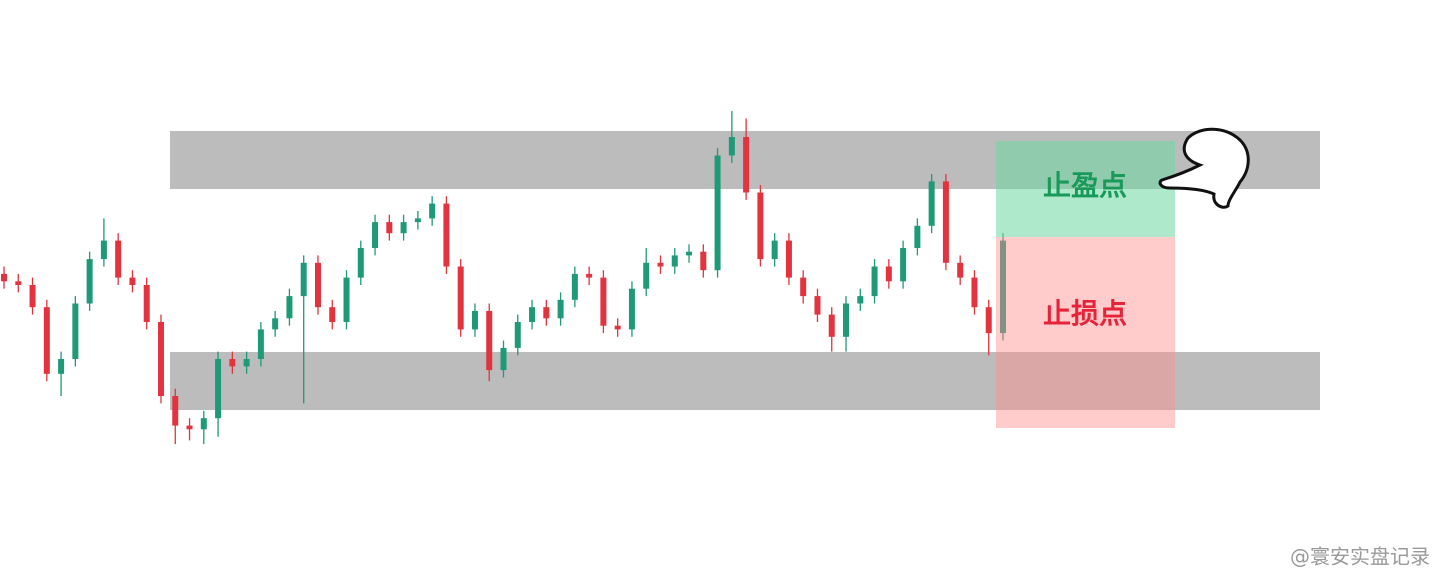 This screenshot has width=1440, height=585. What do you see at coordinates (745, 381) in the screenshot?
I see `support-band` at bounding box center [745, 381].